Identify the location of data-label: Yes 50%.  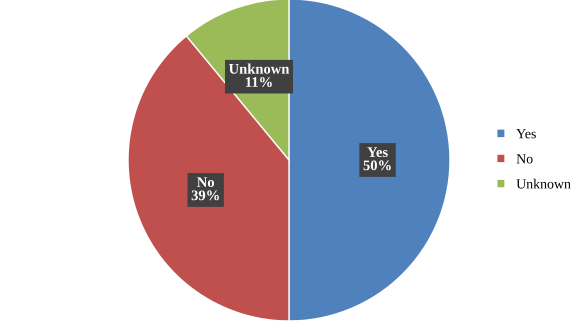
(377, 158).